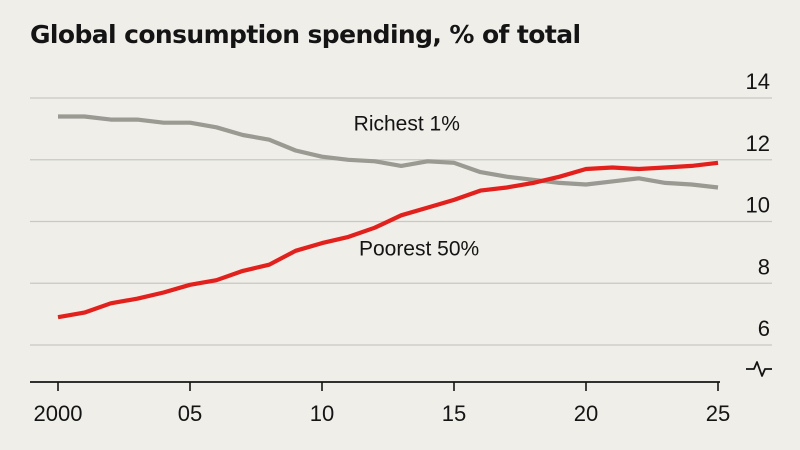  I want to click on chart-title: Global consumption spending, % of total, so click(305, 34).